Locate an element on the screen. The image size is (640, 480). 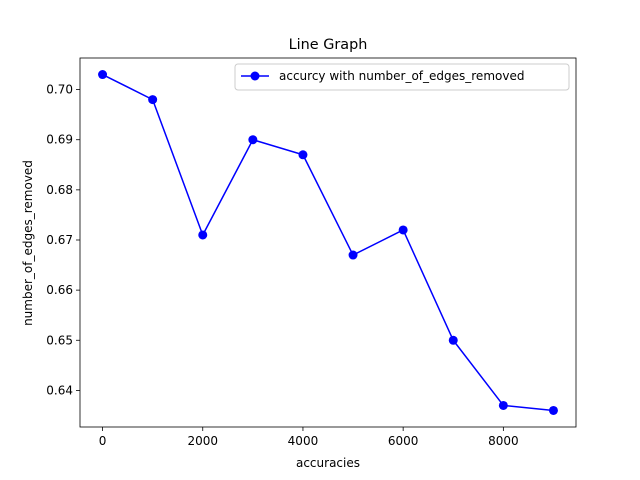
y-tick-label: 0.65 is located at coordinates (59, 340).